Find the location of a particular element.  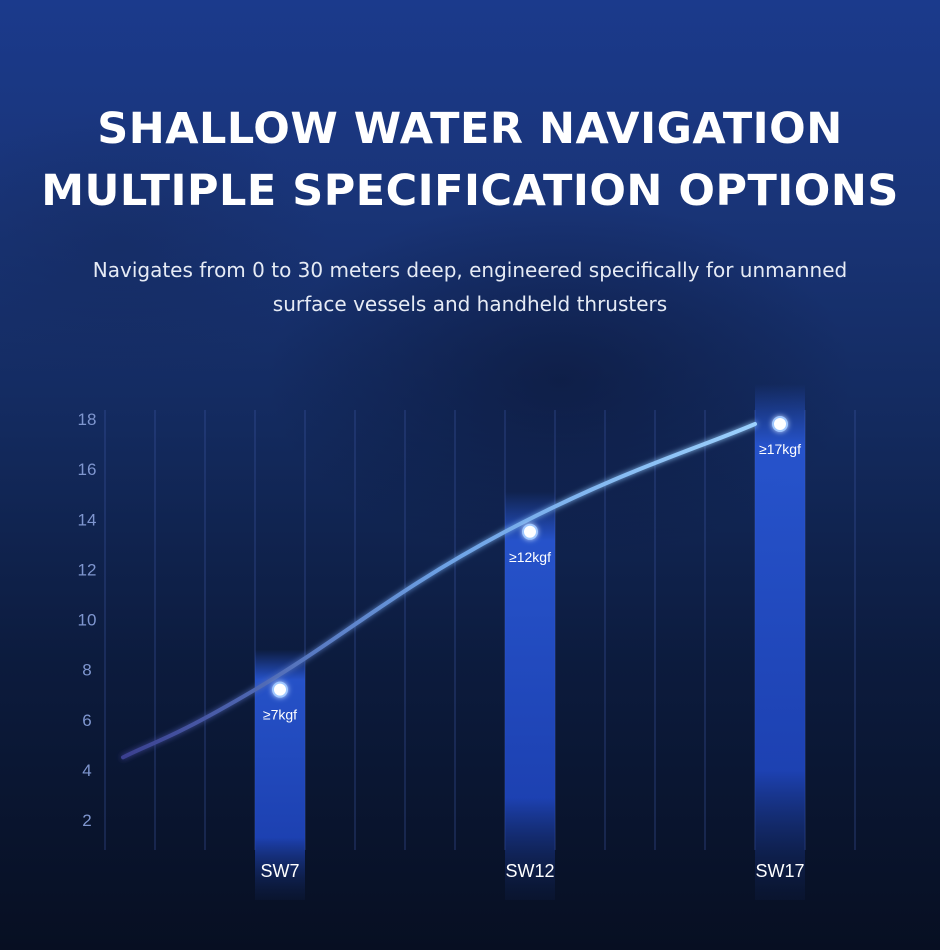

data-label: ≥17kgf is located at coordinates (780, 449).